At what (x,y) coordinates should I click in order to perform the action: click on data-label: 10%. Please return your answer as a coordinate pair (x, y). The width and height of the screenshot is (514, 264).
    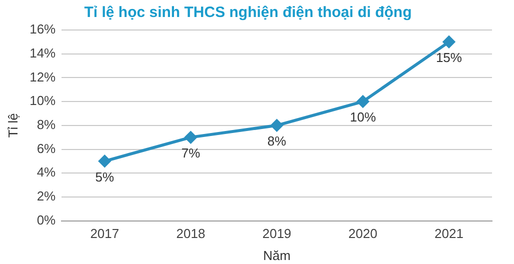
    Looking at the image, I should click on (363, 117).